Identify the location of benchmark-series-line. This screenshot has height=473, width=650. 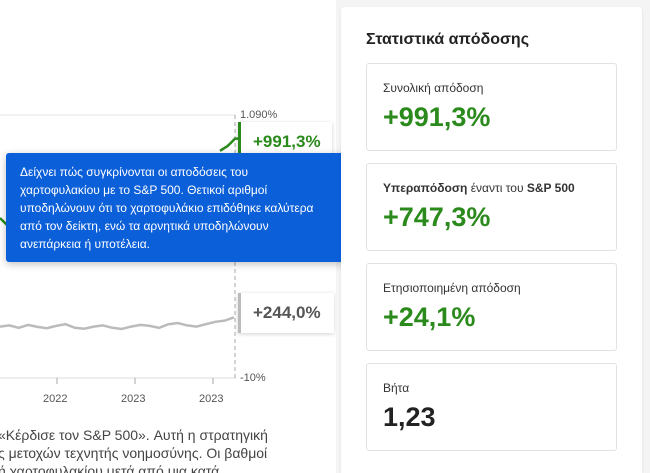
(117, 323).